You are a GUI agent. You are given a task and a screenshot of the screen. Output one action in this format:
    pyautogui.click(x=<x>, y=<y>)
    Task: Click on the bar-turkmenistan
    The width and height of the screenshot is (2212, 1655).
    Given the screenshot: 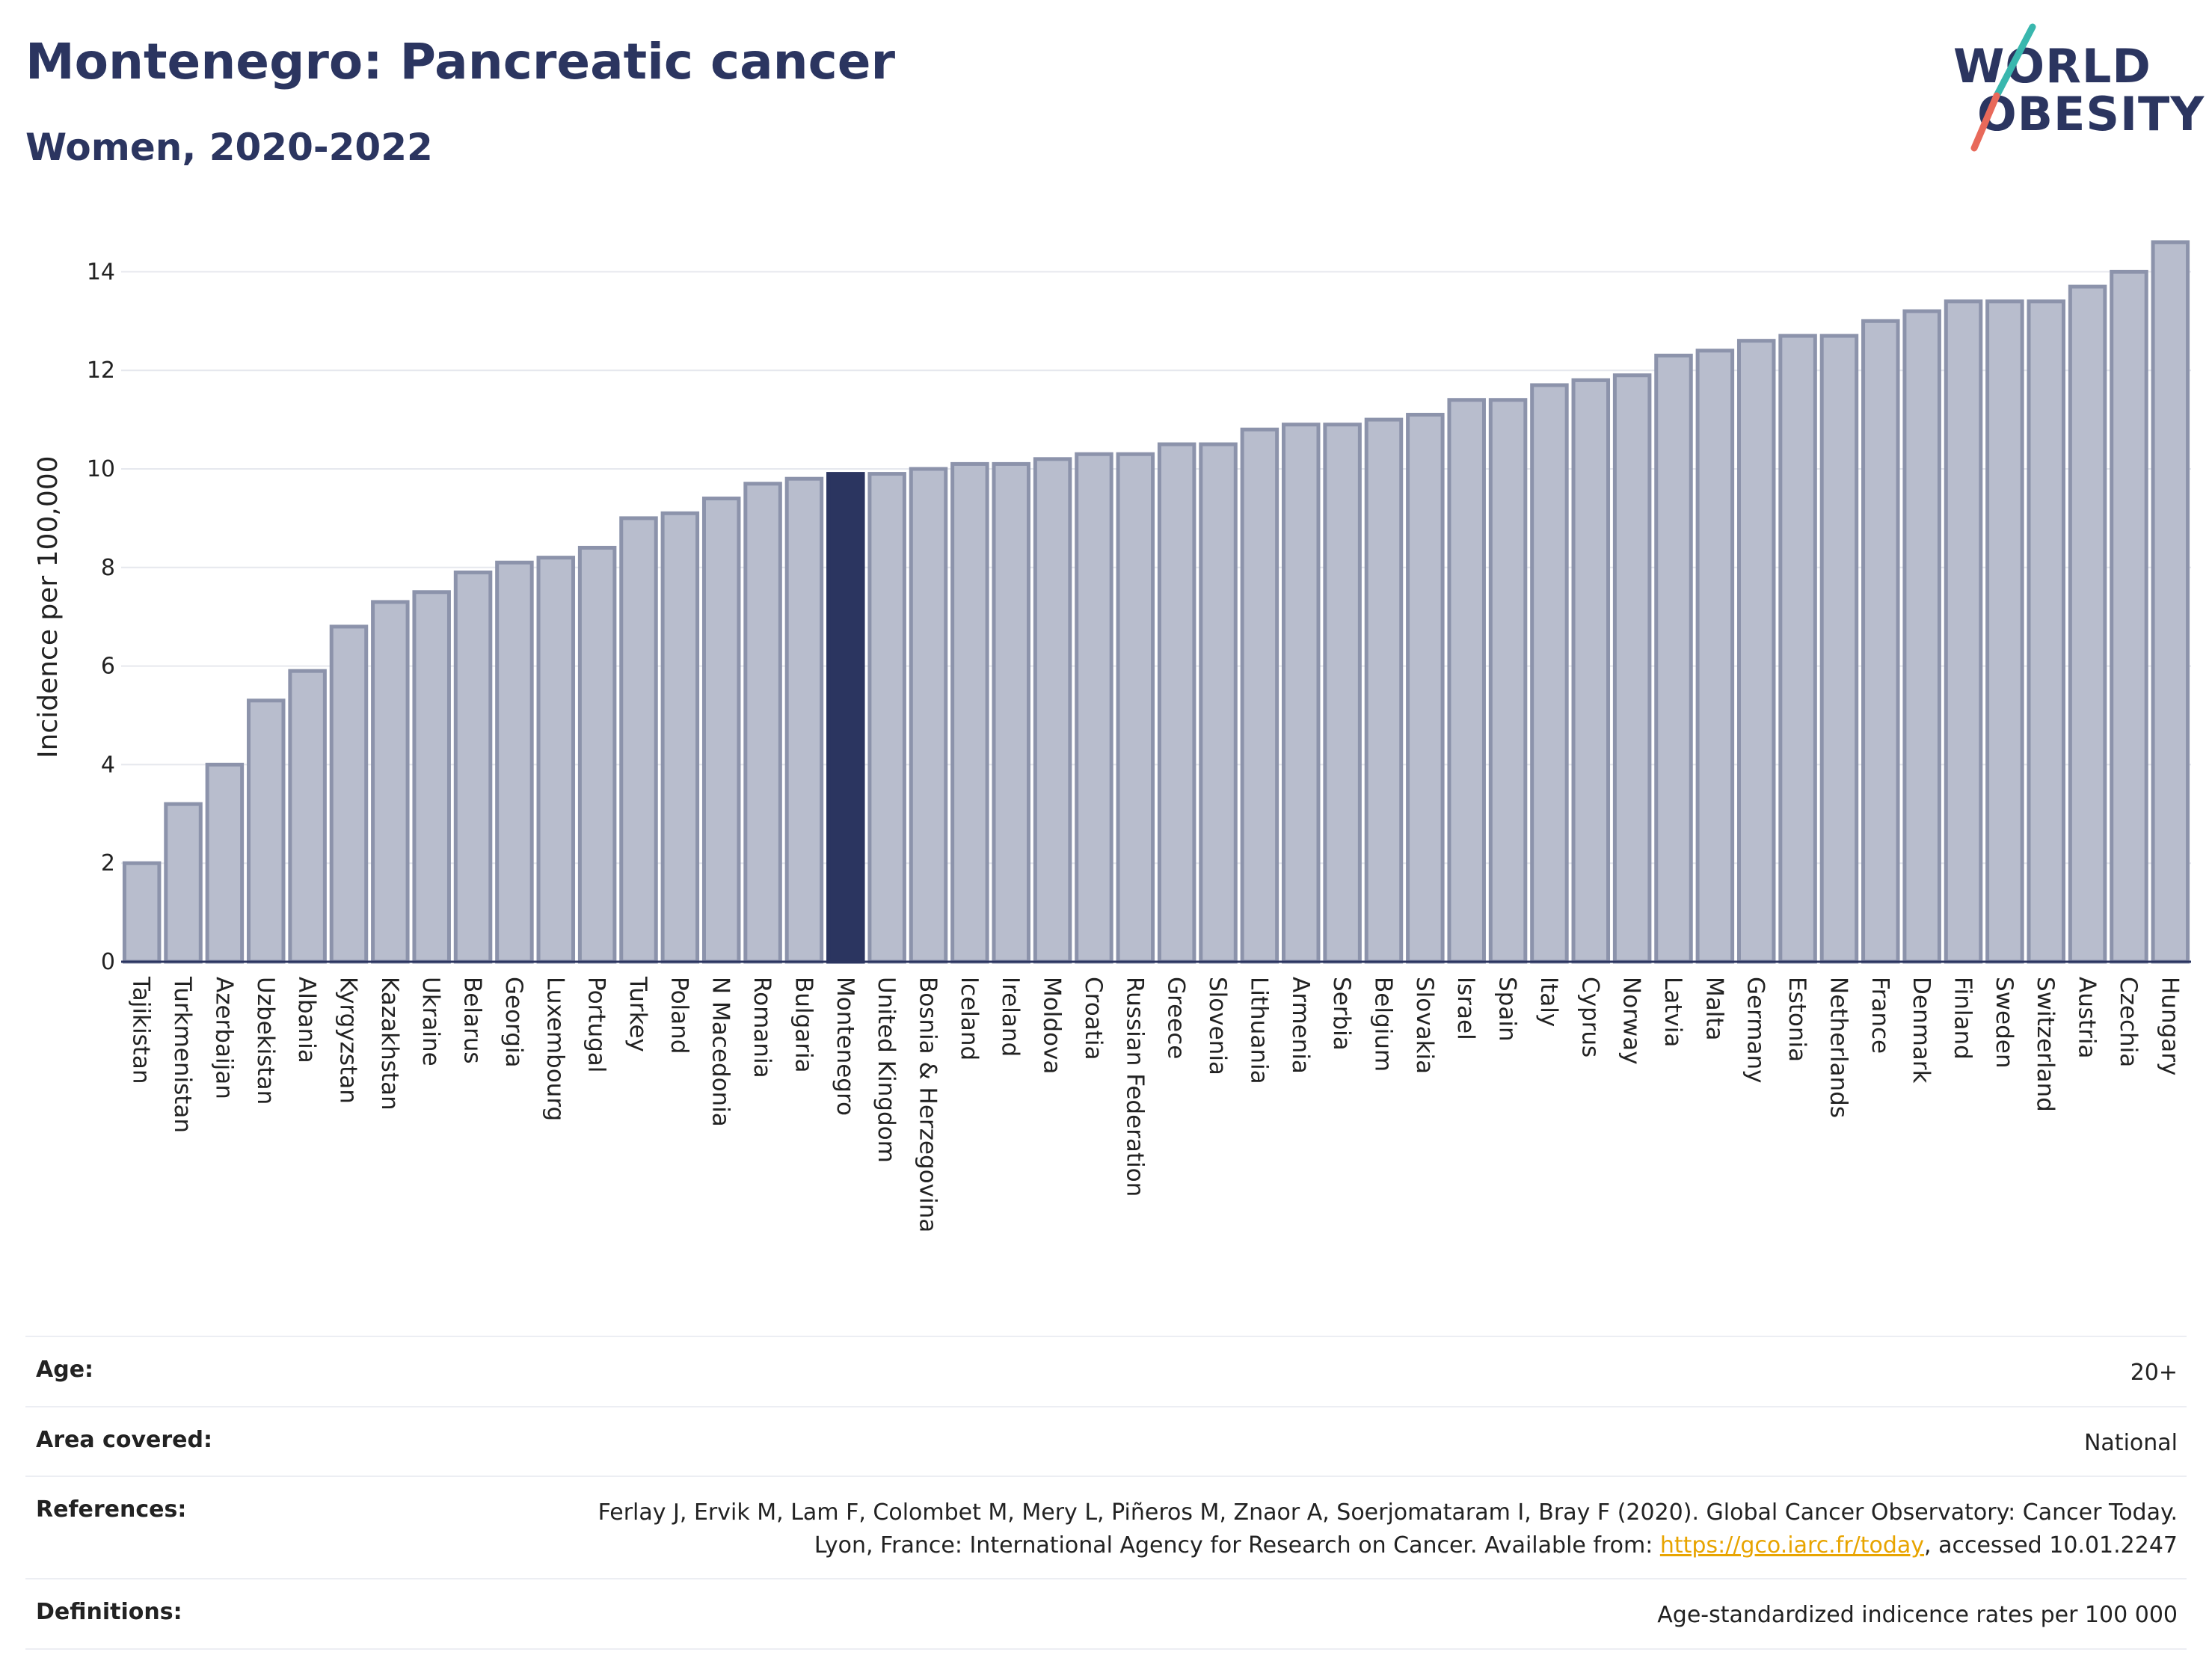 What is the action you would take?
    pyautogui.click(x=183, y=883)
    